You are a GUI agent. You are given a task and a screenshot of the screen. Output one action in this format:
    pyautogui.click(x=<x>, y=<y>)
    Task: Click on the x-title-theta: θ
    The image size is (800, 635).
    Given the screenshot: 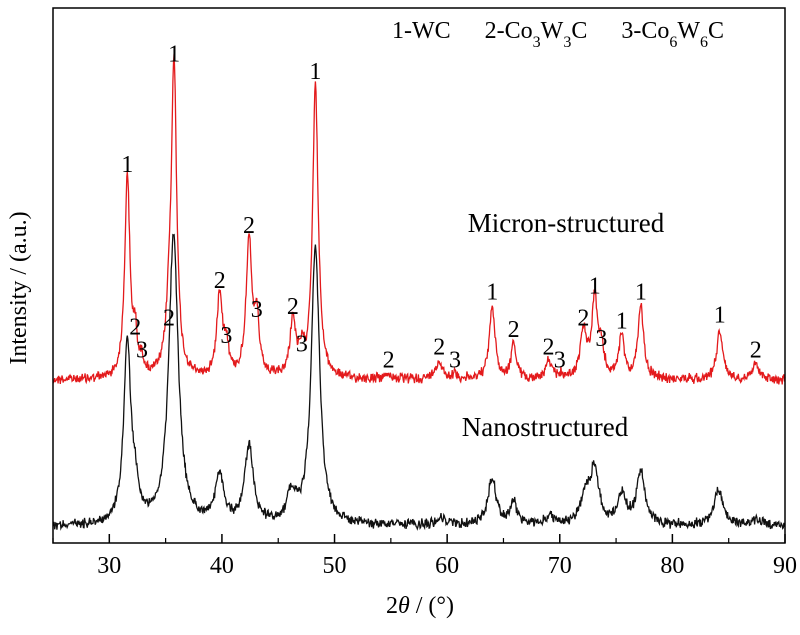 What is the action you would take?
    pyautogui.click(x=404, y=606)
    